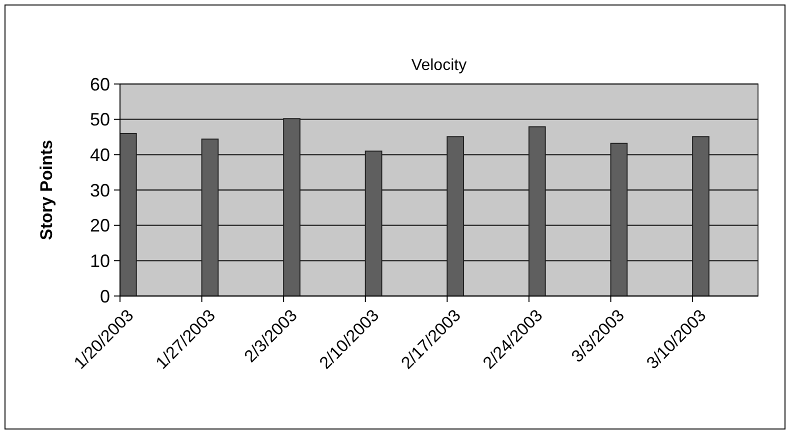  Describe the element at coordinates (105, 296) in the screenshot. I see `y-tick-label: 0` at that location.